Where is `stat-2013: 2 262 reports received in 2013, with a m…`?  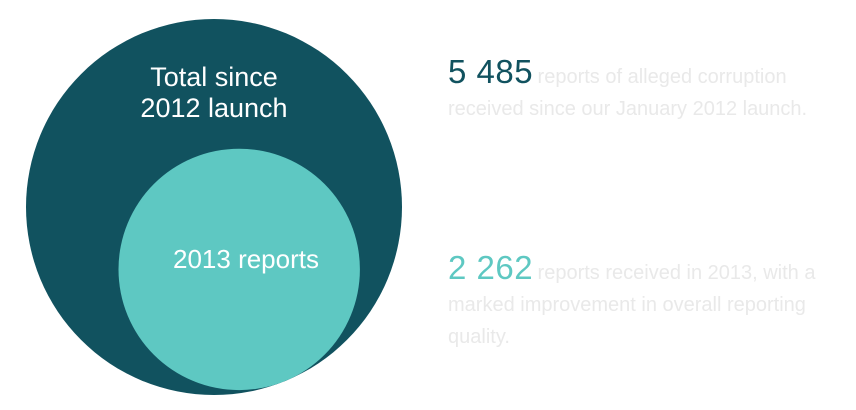
stat-2013: 2 262 reports received in 2013, with a m… is located at coordinates (648, 301).